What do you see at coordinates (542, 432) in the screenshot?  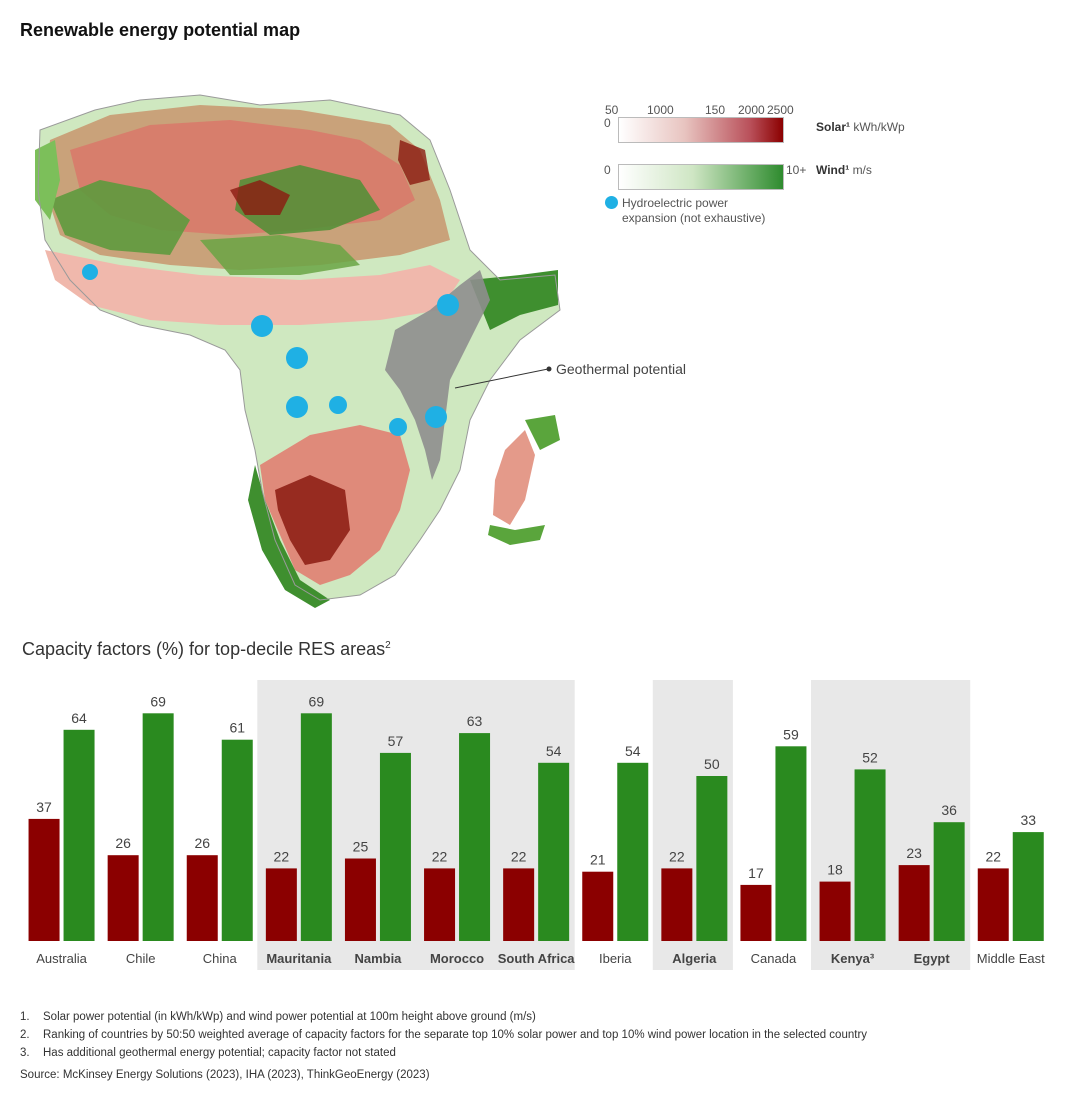 I see `map-madagascar-north` at bounding box center [542, 432].